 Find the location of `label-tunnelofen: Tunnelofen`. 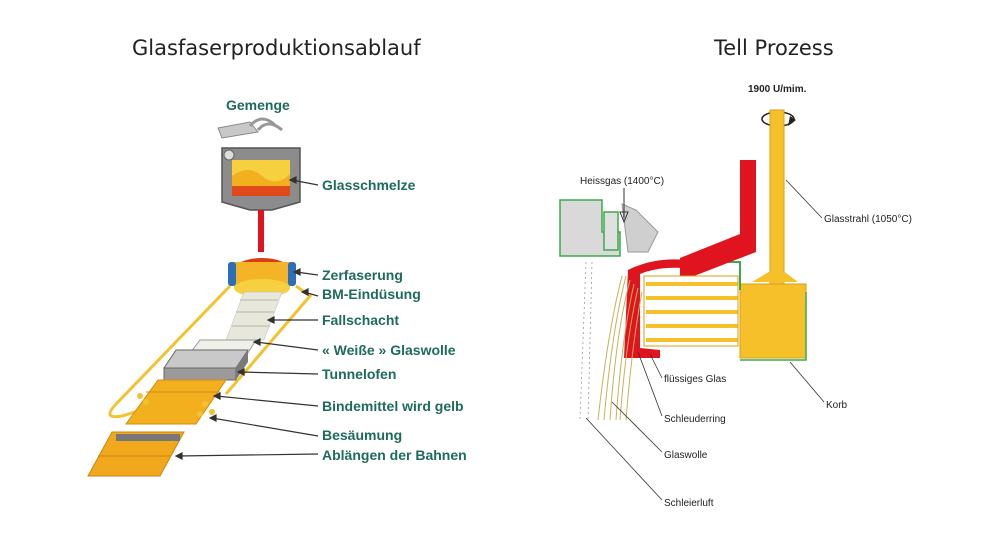

label-tunnelofen: Tunnelofen is located at coordinates (359, 374).